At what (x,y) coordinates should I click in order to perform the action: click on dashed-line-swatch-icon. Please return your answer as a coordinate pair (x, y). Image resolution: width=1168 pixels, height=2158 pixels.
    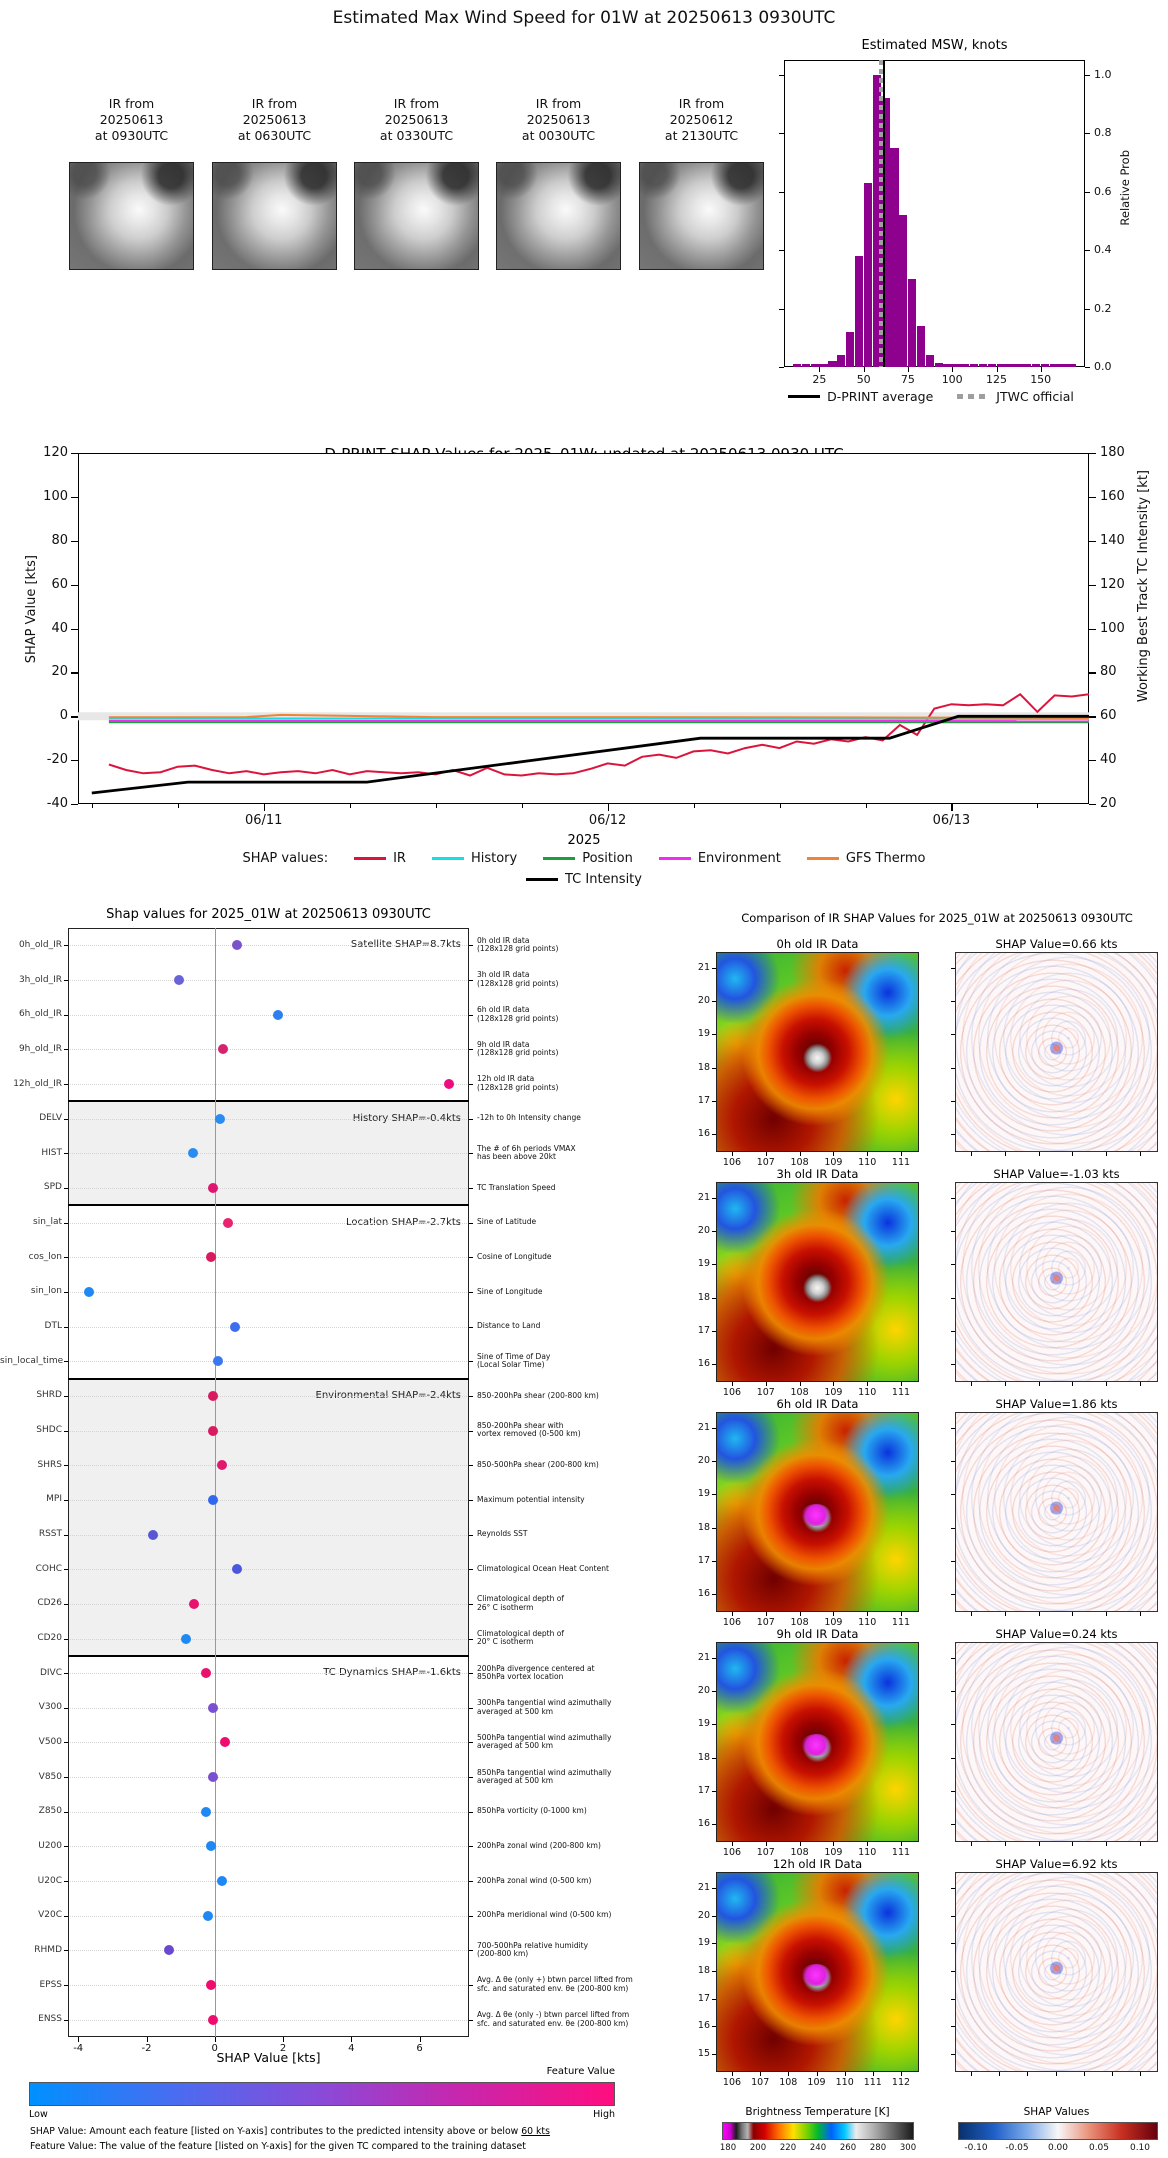
    Looking at the image, I should click on (973, 396).